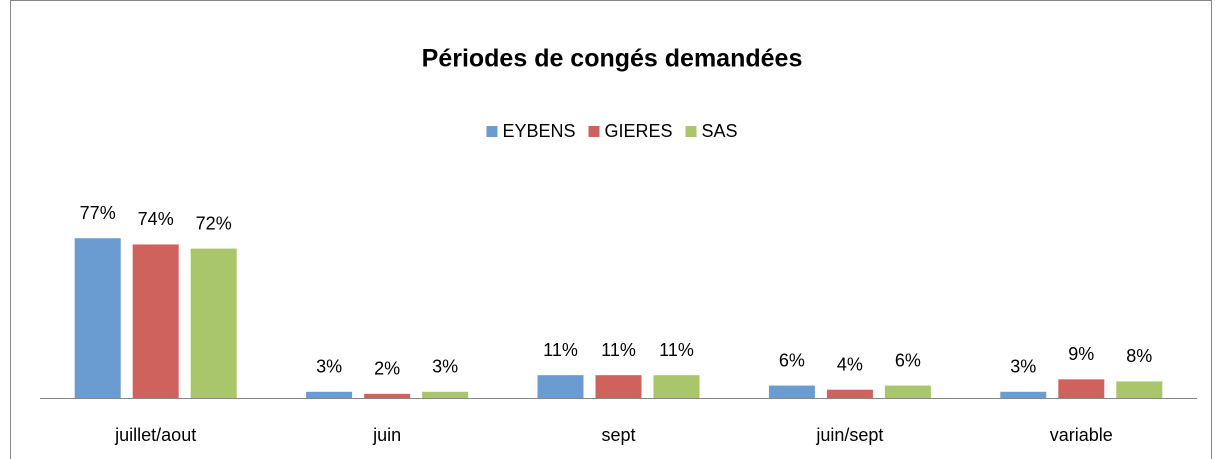 Image resolution: width=1223 pixels, height=459 pixels. Describe the element at coordinates (1081, 435) in the screenshot. I see `x-tick-label: variable` at that location.